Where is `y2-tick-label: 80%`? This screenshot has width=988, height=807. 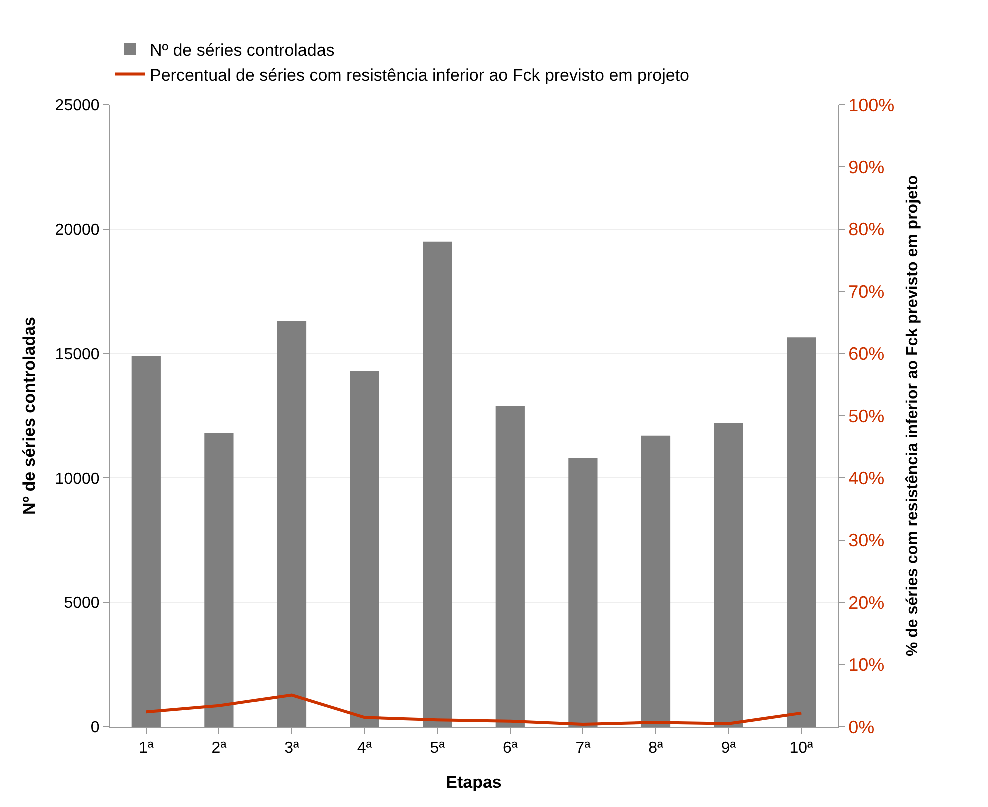
y2-tick-label: 80% is located at coordinates (866, 230).